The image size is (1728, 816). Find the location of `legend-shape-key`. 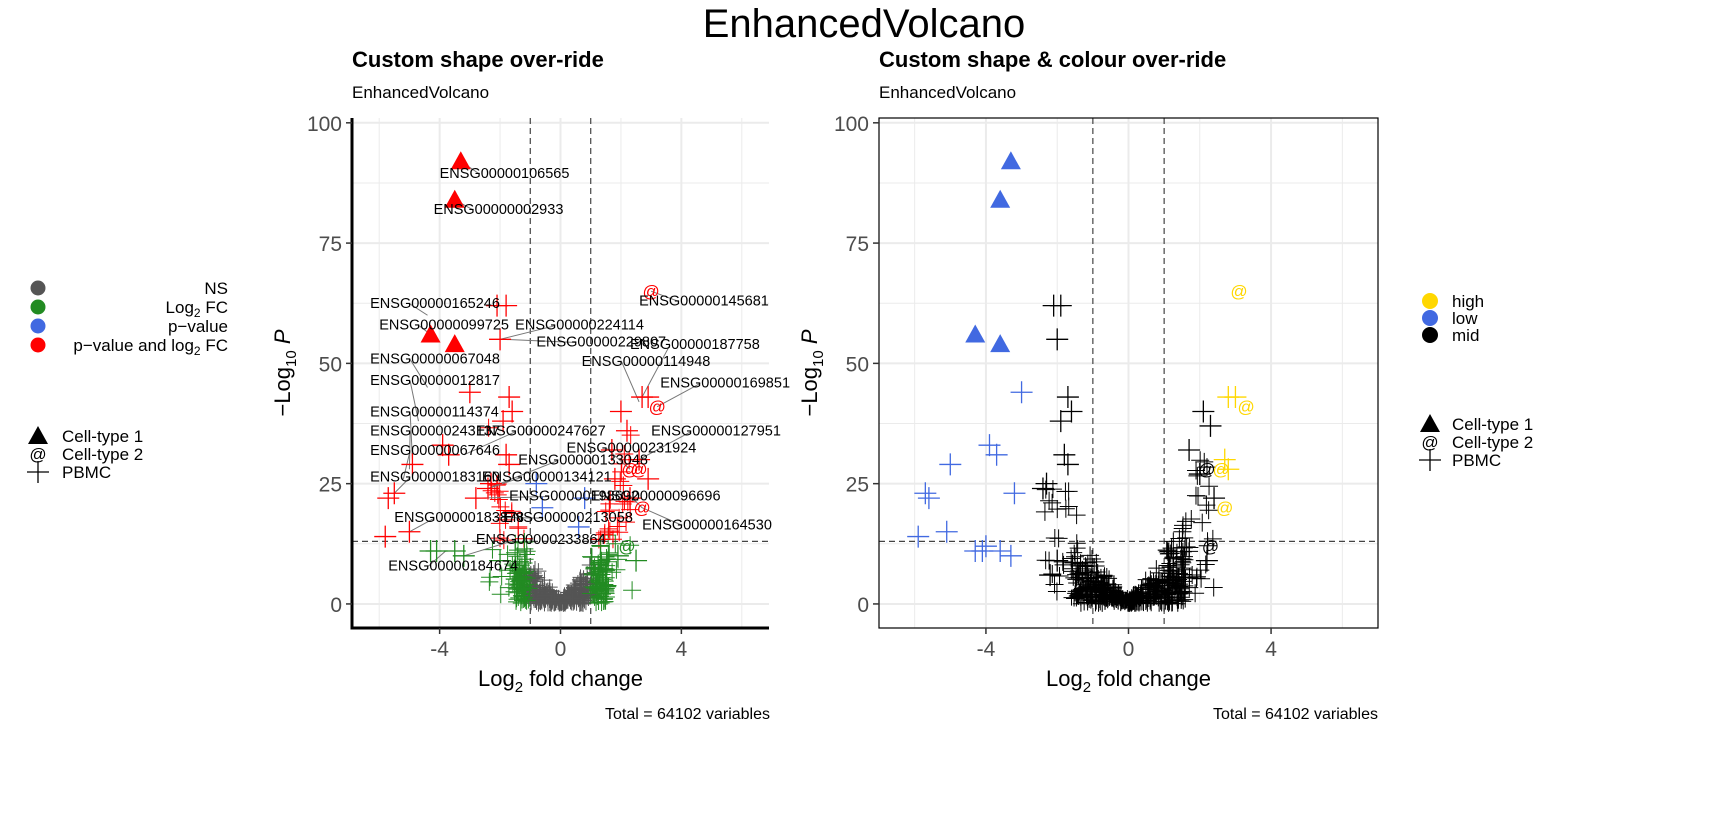

legend-shape-key is located at coordinates (1430, 460).